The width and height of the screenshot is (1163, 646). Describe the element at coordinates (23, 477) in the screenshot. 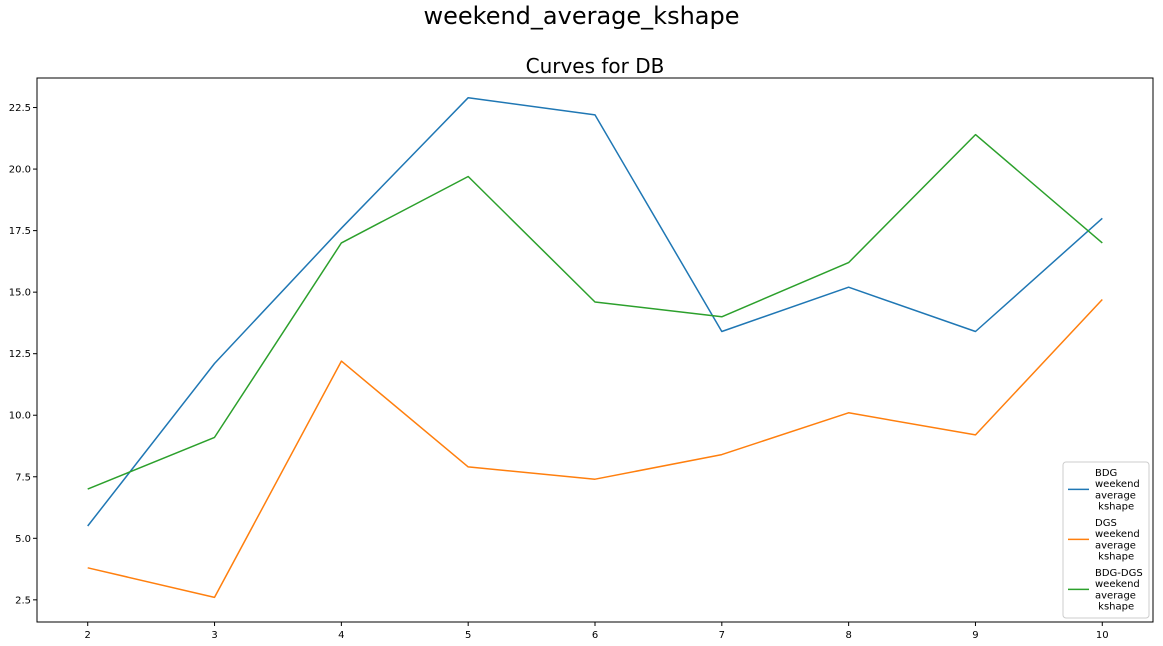

I see `y-tick-label: 7.5` at that location.